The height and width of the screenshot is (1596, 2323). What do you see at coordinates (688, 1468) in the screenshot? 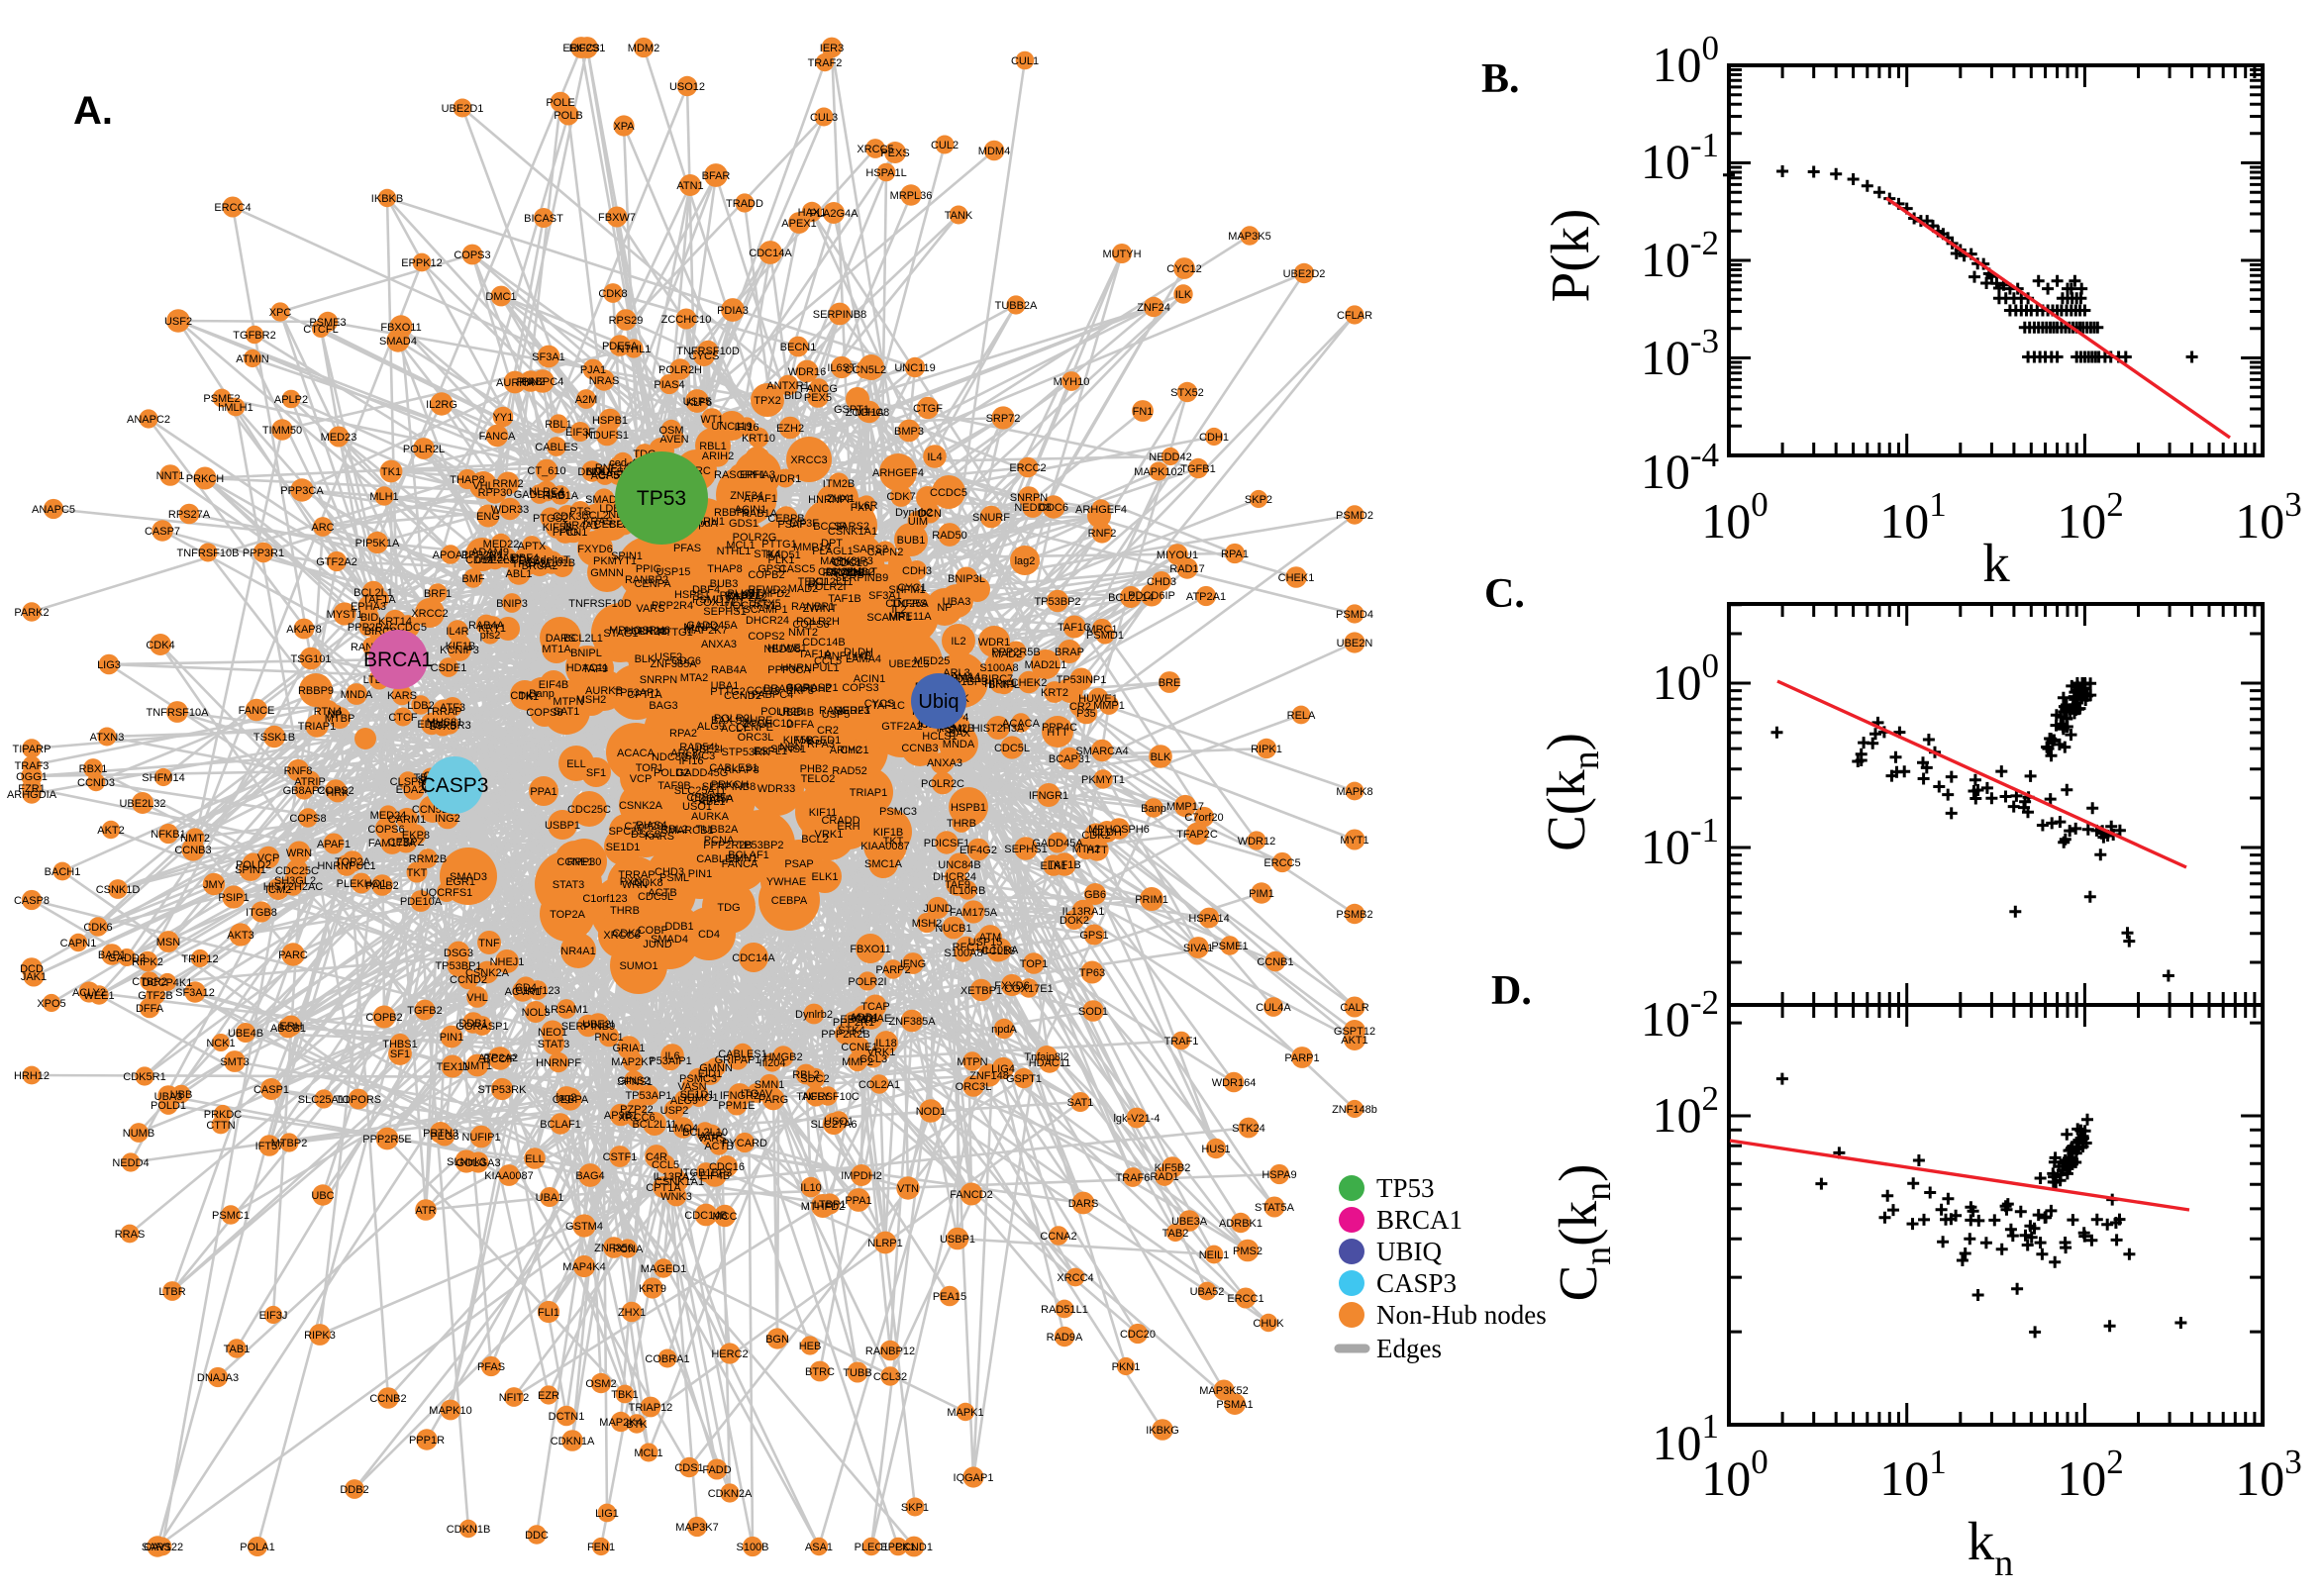
I see `svg-text: CDS1` at bounding box center [688, 1468].